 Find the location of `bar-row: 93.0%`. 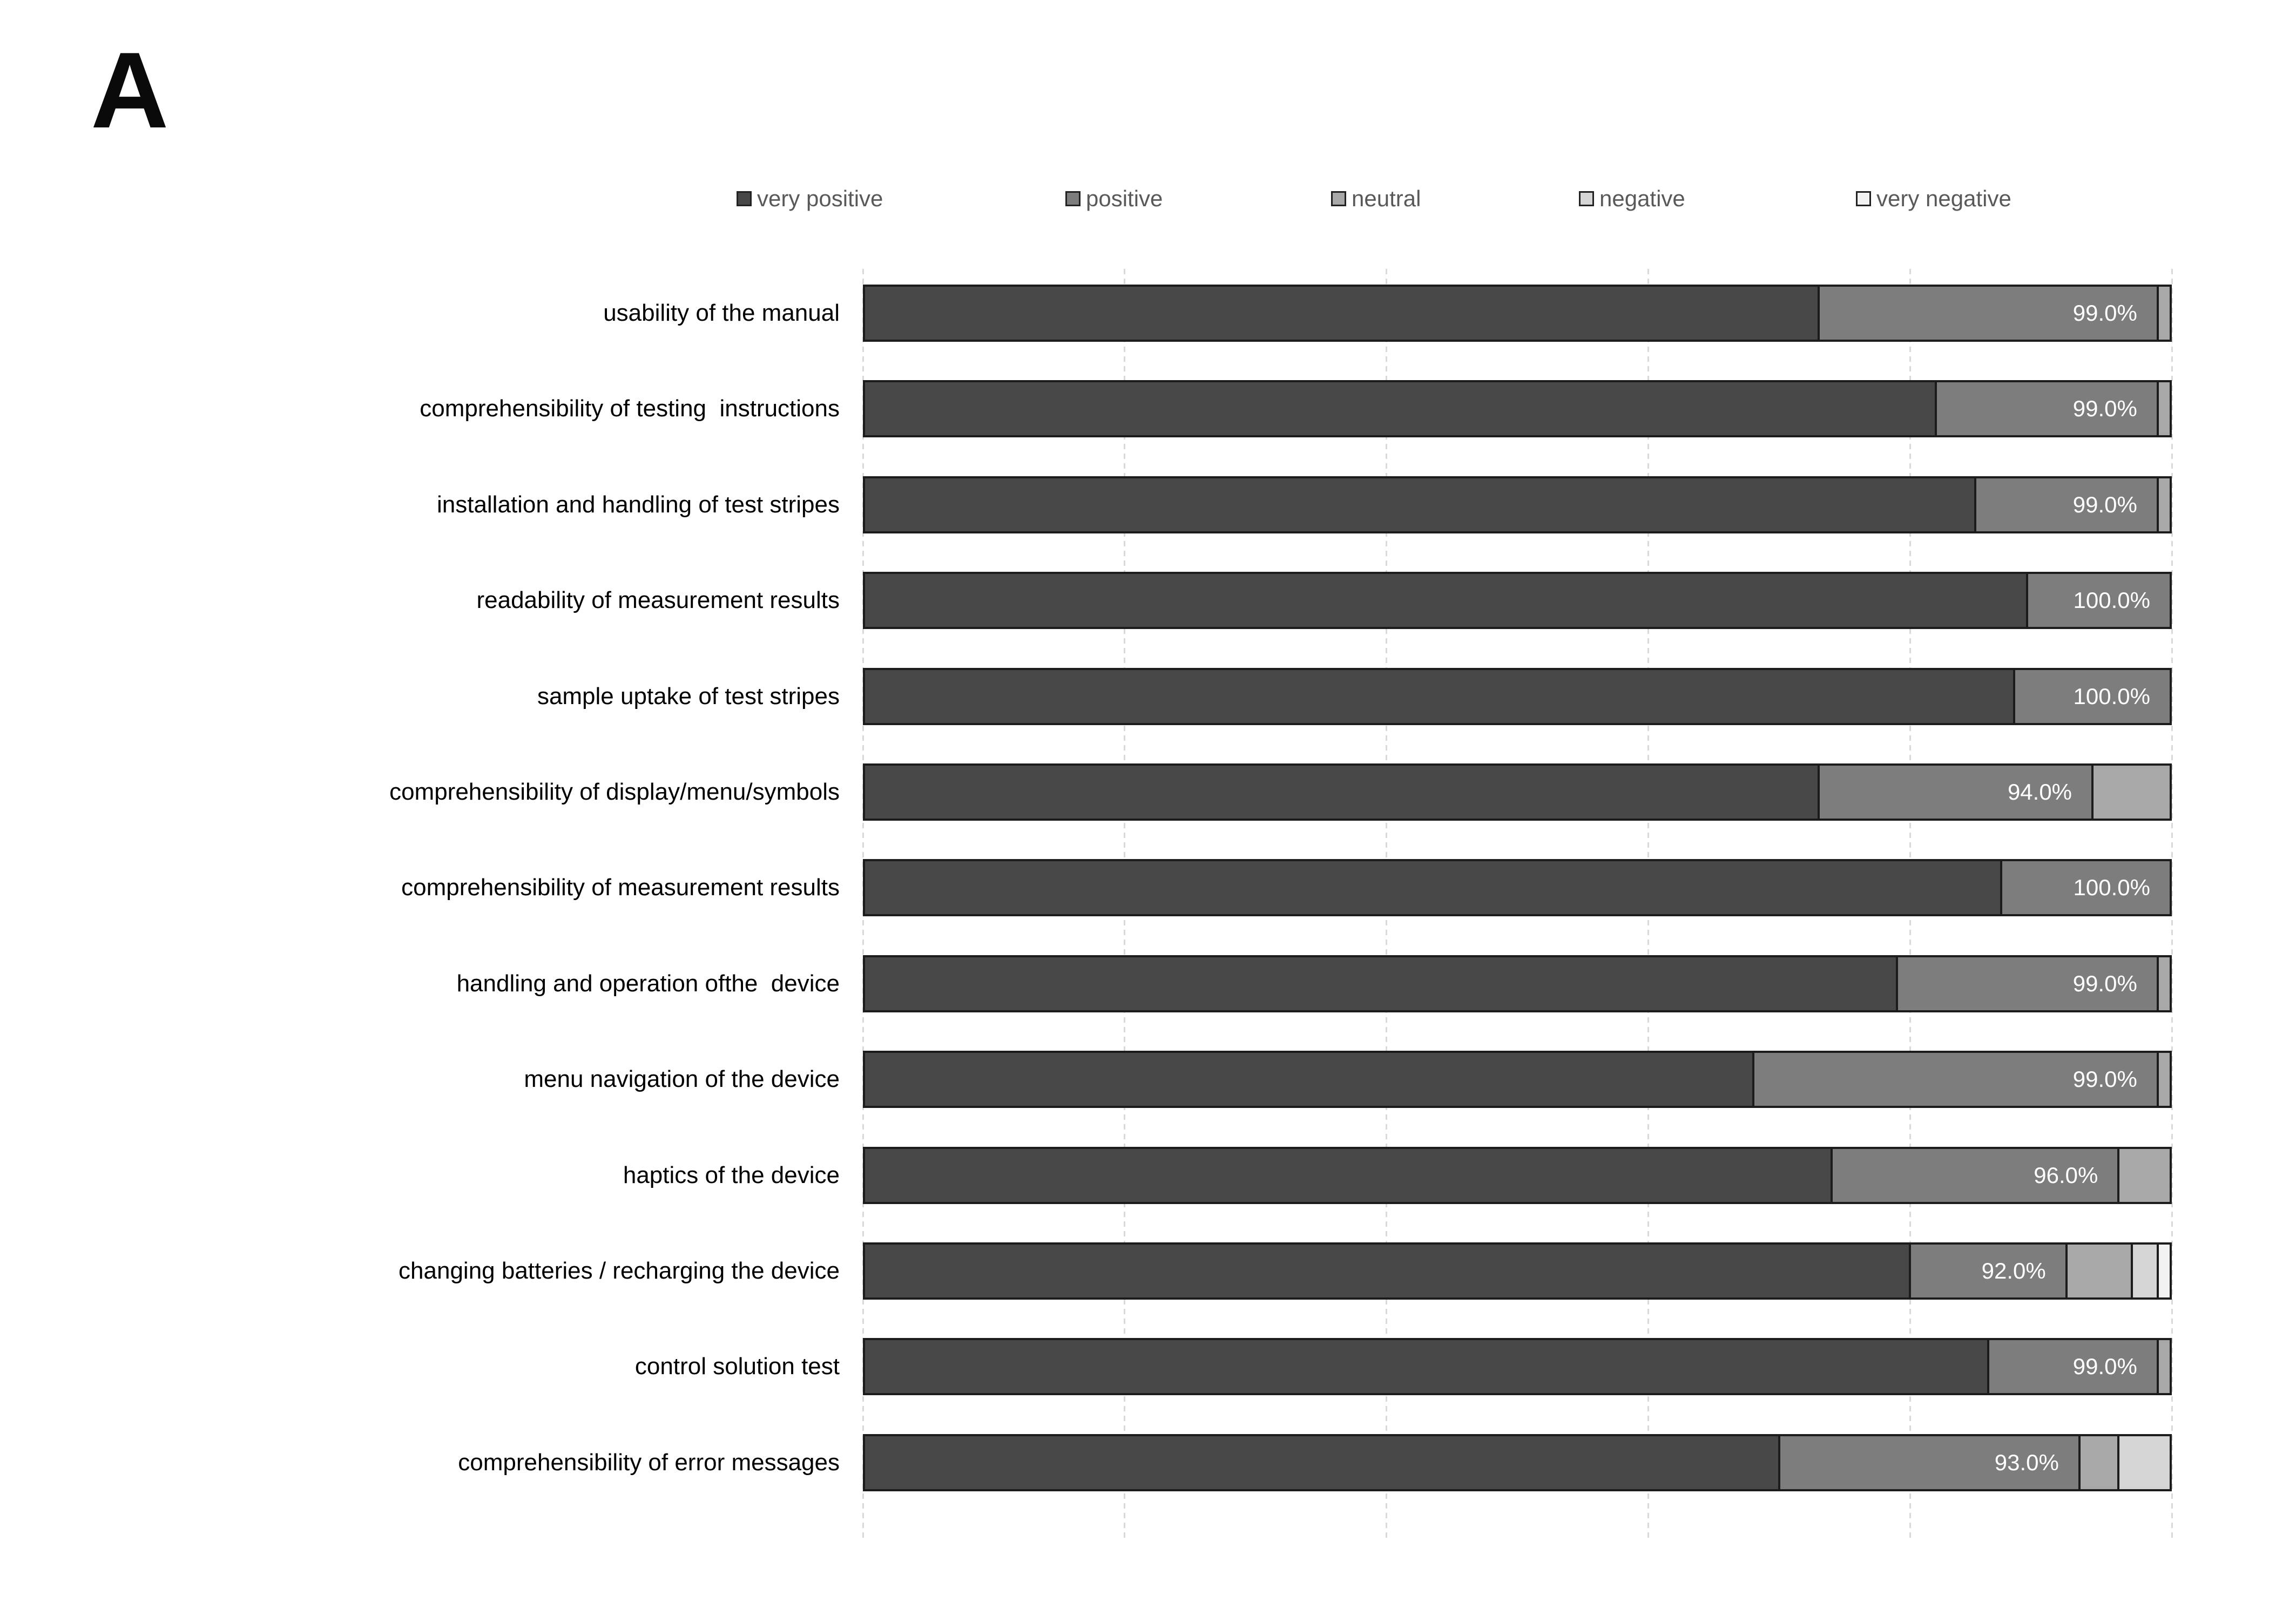

bar-row: 93.0% is located at coordinates (1517, 1462).